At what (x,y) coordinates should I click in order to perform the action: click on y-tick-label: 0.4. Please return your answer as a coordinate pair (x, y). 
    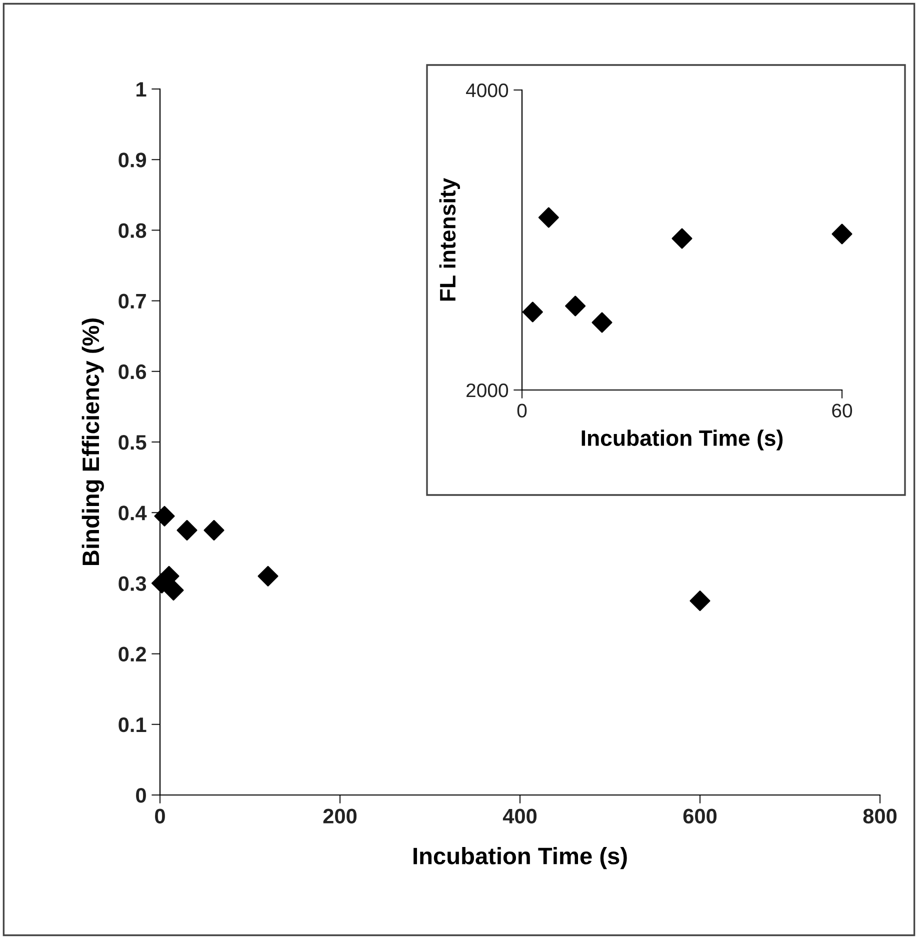
    Looking at the image, I should click on (132, 513).